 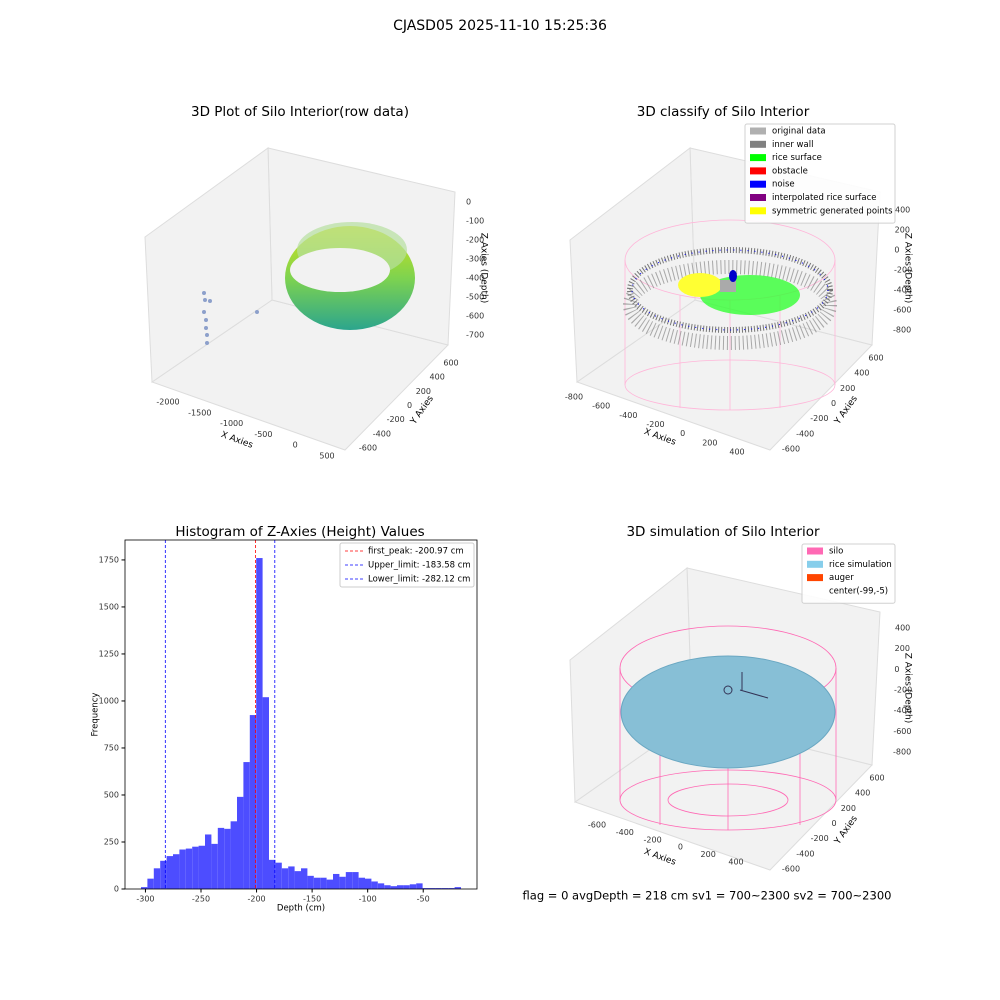 What do you see at coordinates (422, 410) in the screenshot?
I see `y-axis-label: Y Axies` at bounding box center [422, 410].